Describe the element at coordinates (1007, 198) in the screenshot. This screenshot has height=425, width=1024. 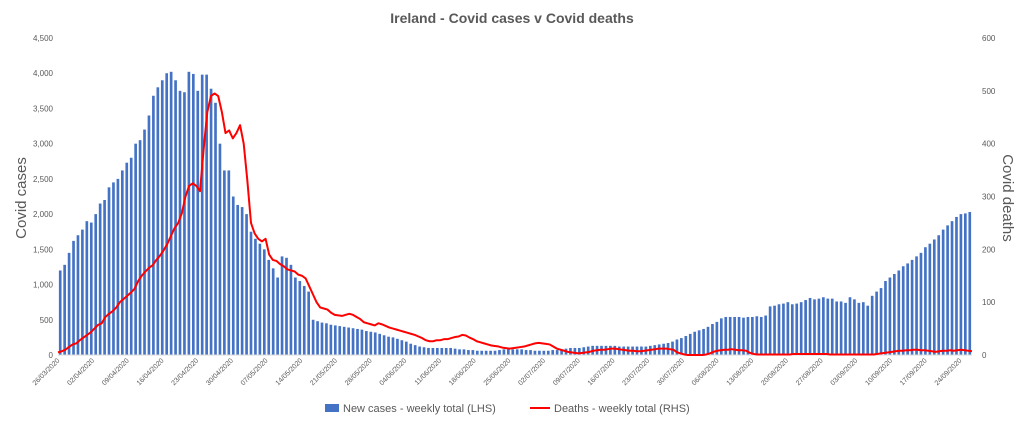
I see `y-axis-title-right: Covid deaths` at that location.